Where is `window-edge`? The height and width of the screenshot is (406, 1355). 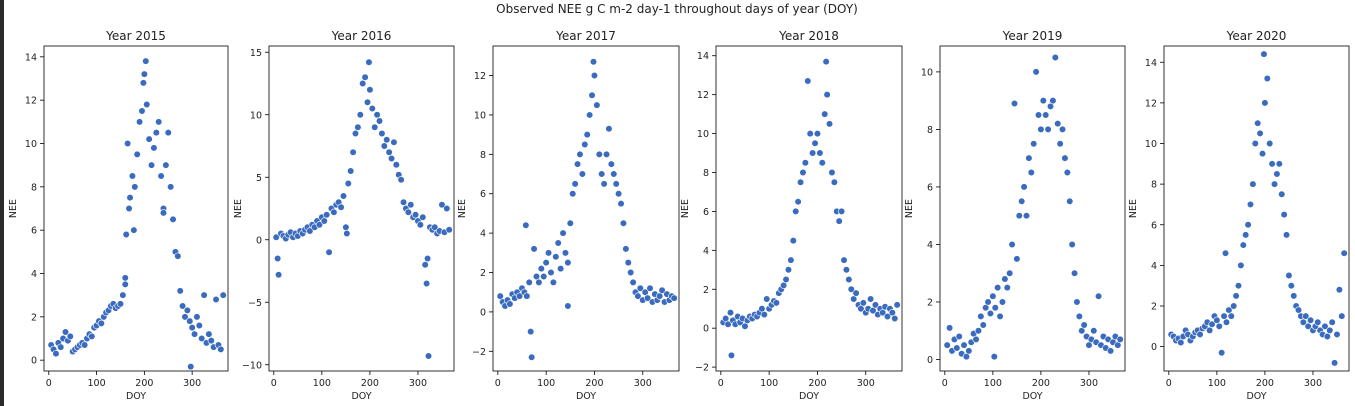
window-edge is located at coordinates (2, 203).